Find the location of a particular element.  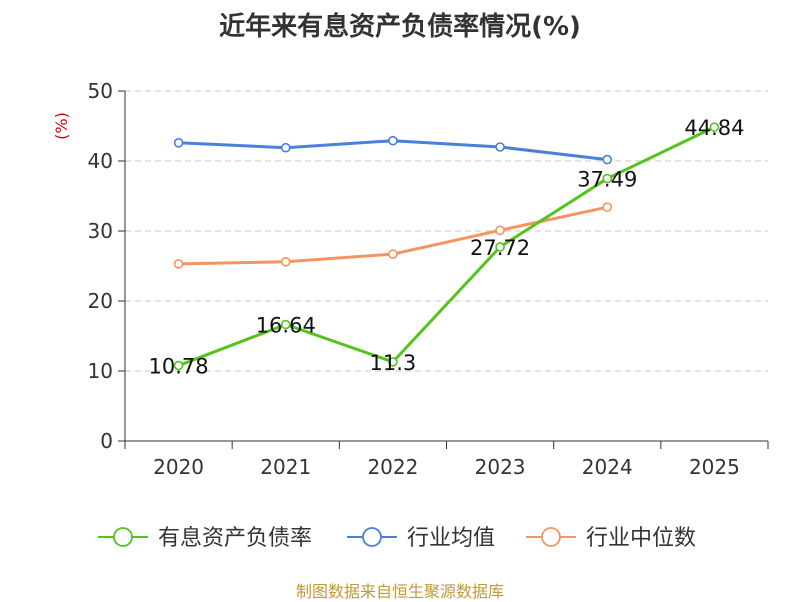

legend-label: 有息资产负债率 is located at coordinates (235, 538).